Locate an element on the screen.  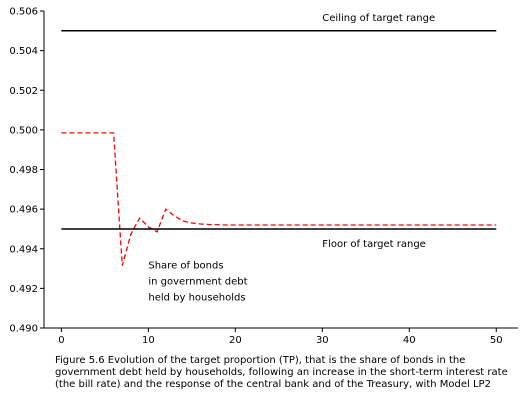
x-tick-label: 10 is located at coordinates (148, 340).